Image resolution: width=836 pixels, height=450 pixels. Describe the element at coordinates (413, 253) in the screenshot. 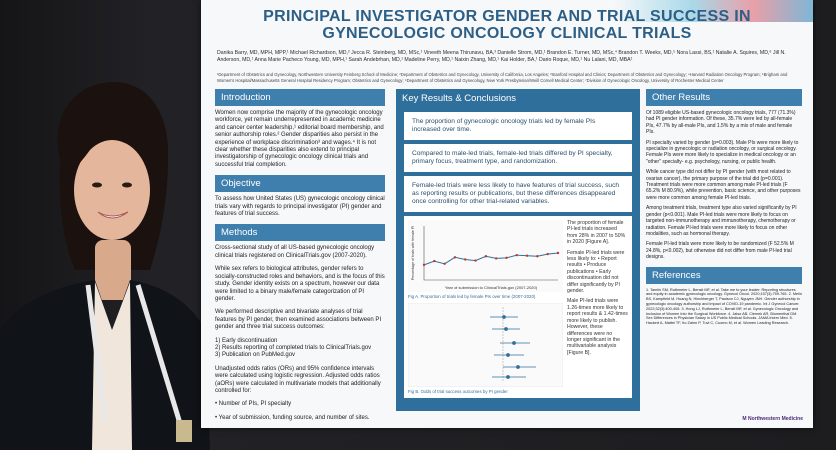

I see `y-axis-label: Percentage of trials with female PI` at that location.